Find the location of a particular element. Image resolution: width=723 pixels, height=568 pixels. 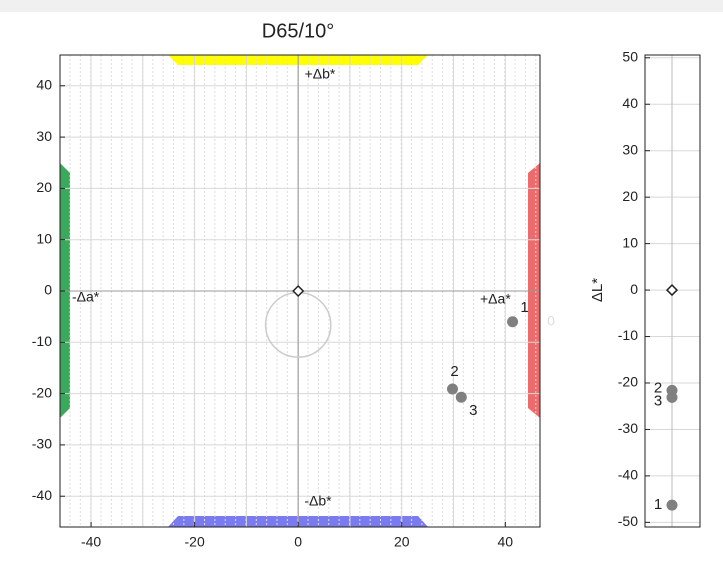

plot-frame is located at coordinates (672, 291).